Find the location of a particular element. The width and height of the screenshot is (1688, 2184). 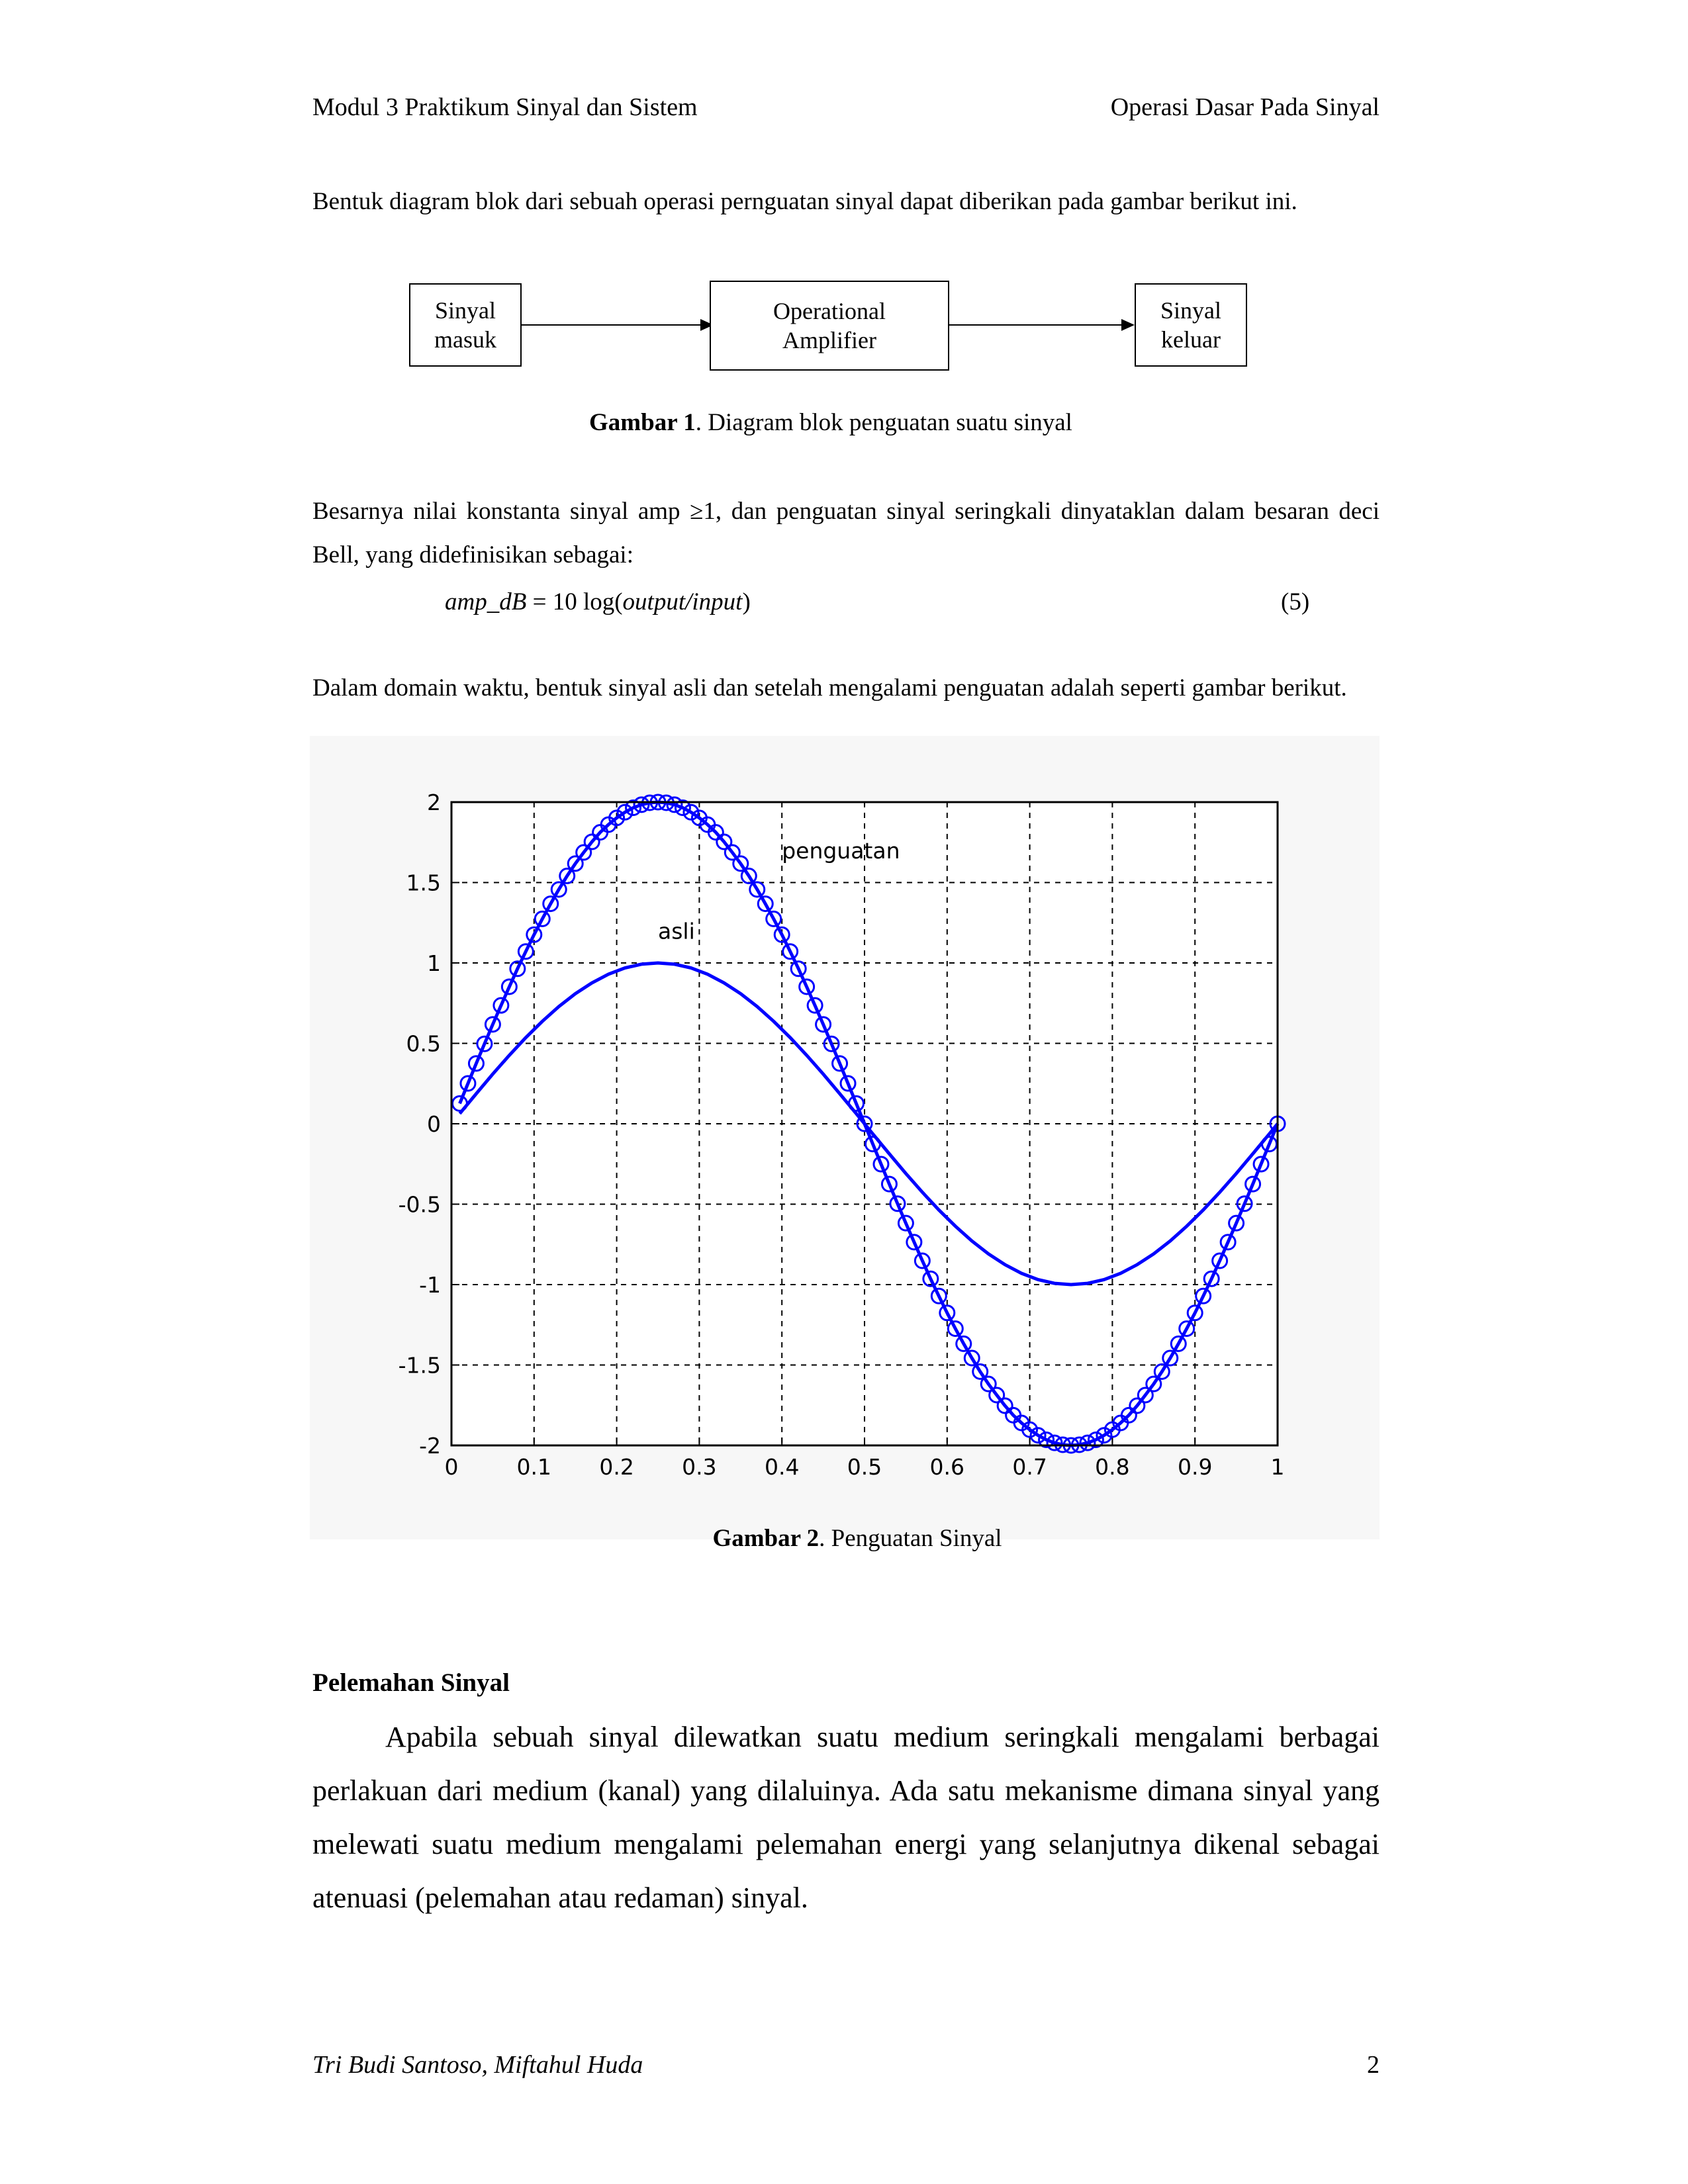

page-number: 2 is located at coordinates (1373, 2065).